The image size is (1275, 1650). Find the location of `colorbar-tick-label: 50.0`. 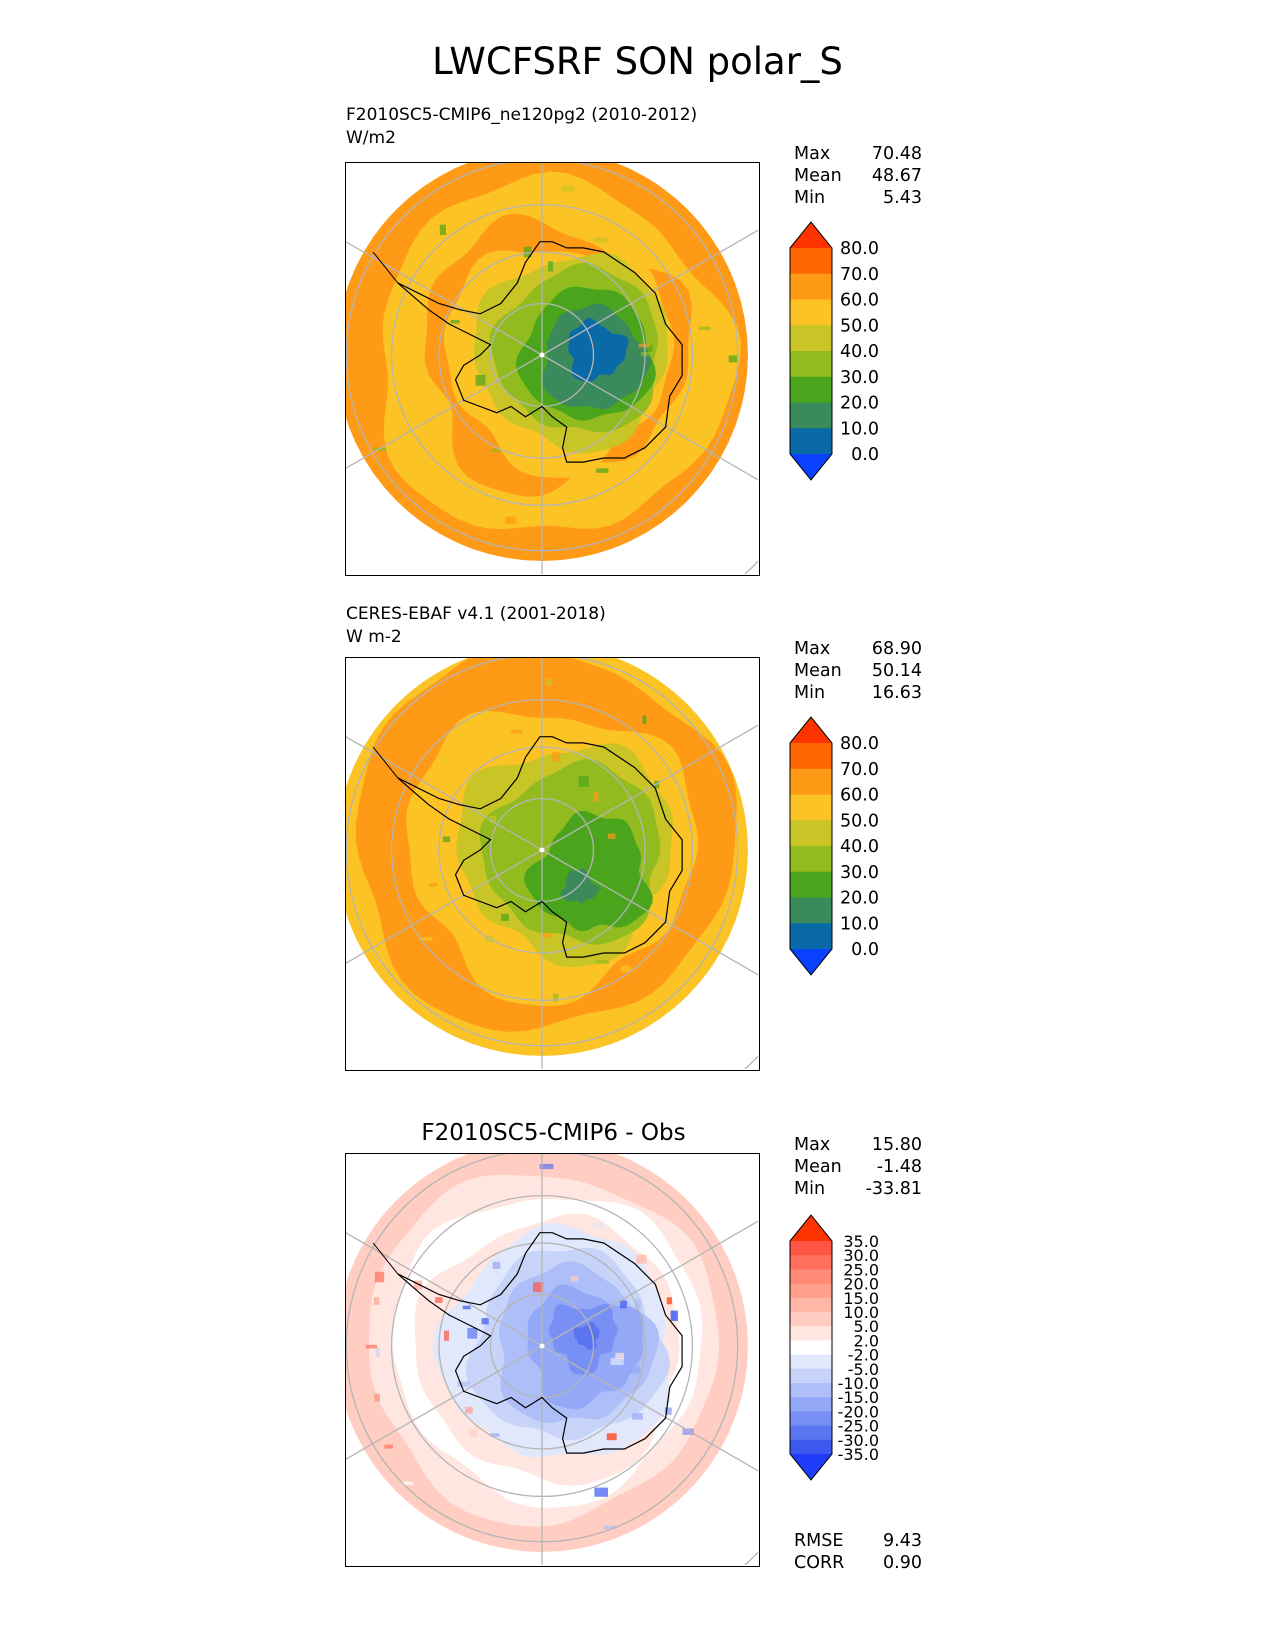

colorbar-tick-label: 50.0 is located at coordinates (859, 326).